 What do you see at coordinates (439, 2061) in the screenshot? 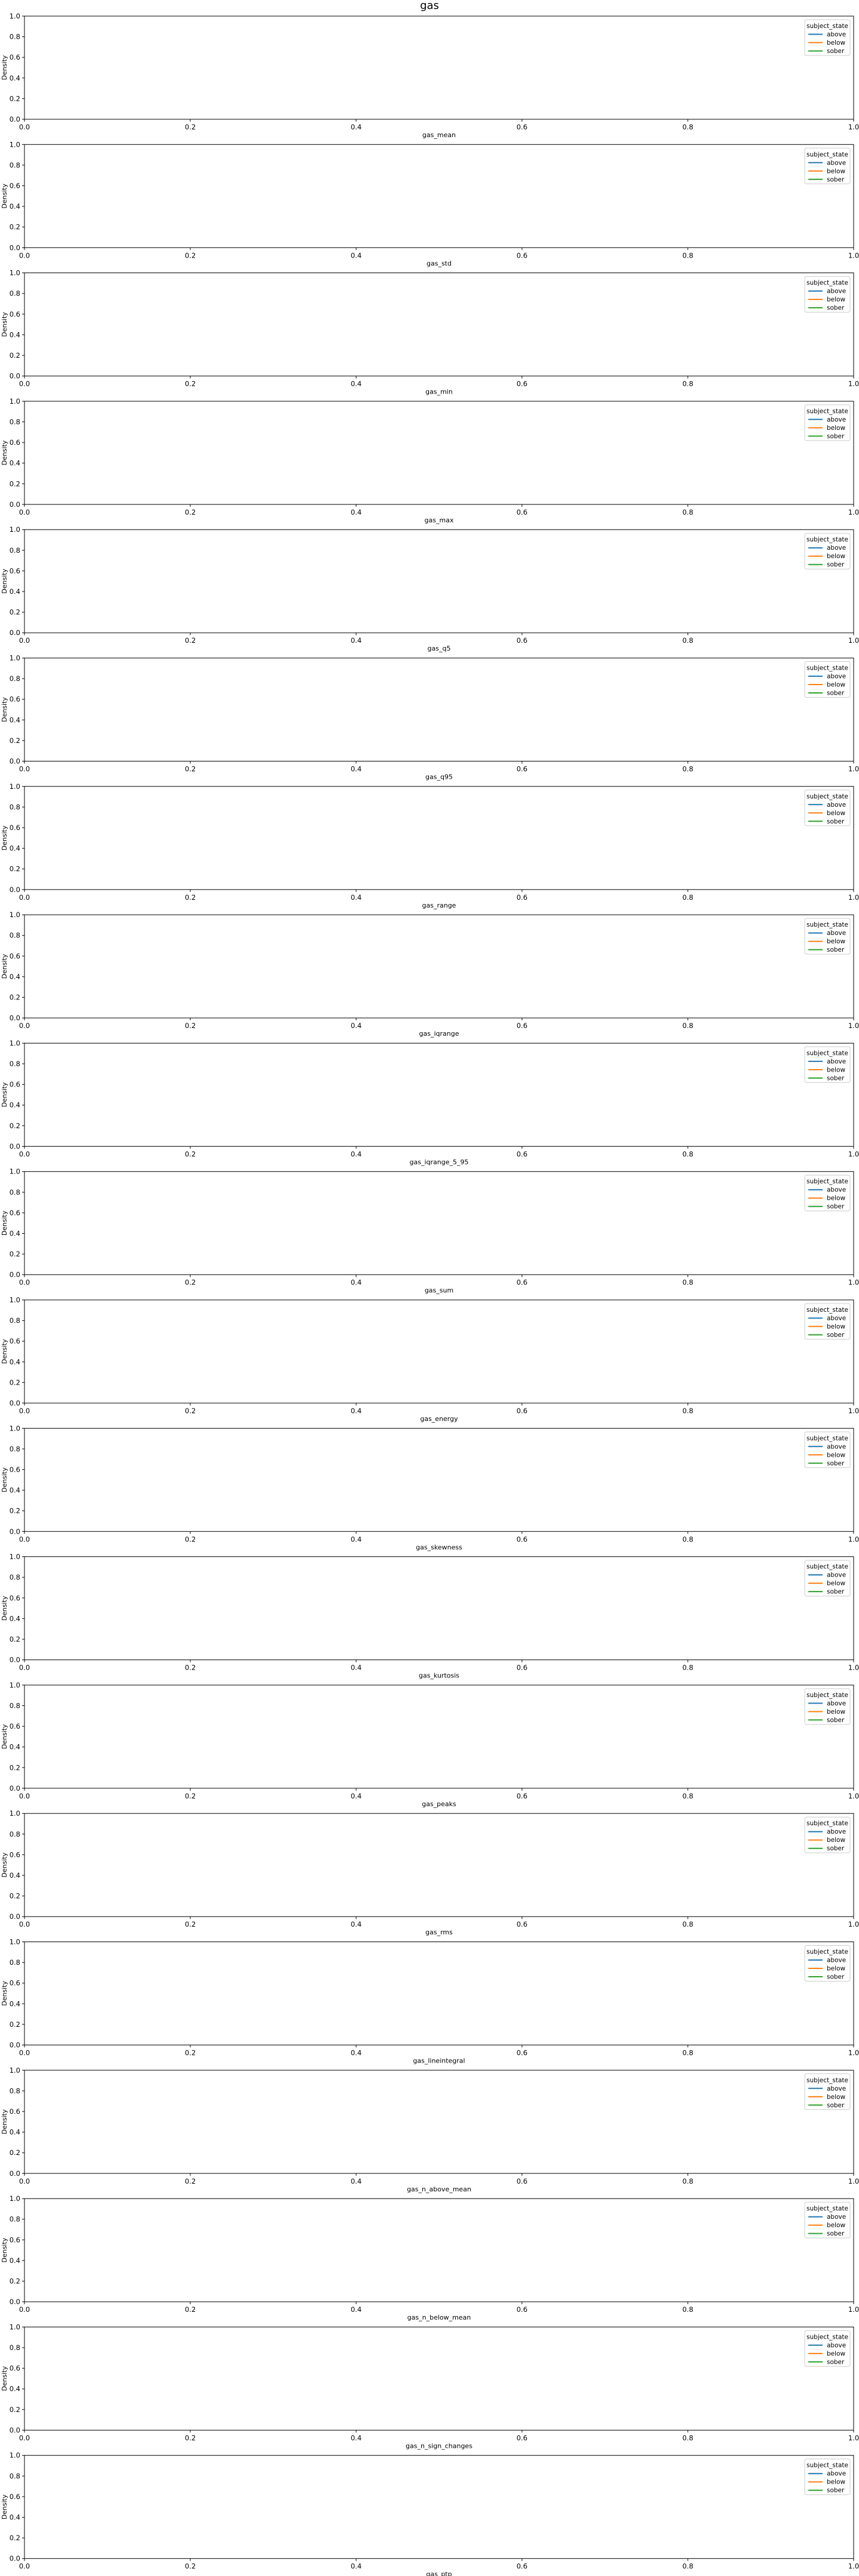
I see `x-axis-label: gas_lineintegral` at bounding box center [439, 2061].